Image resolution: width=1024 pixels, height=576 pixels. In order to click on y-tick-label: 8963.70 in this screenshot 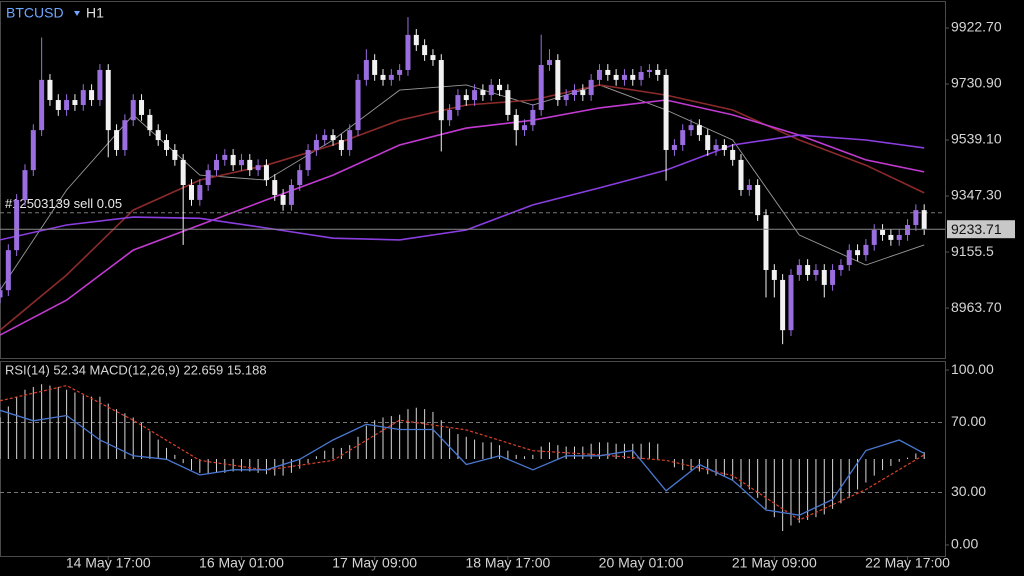, I will do `click(976, 307)`.